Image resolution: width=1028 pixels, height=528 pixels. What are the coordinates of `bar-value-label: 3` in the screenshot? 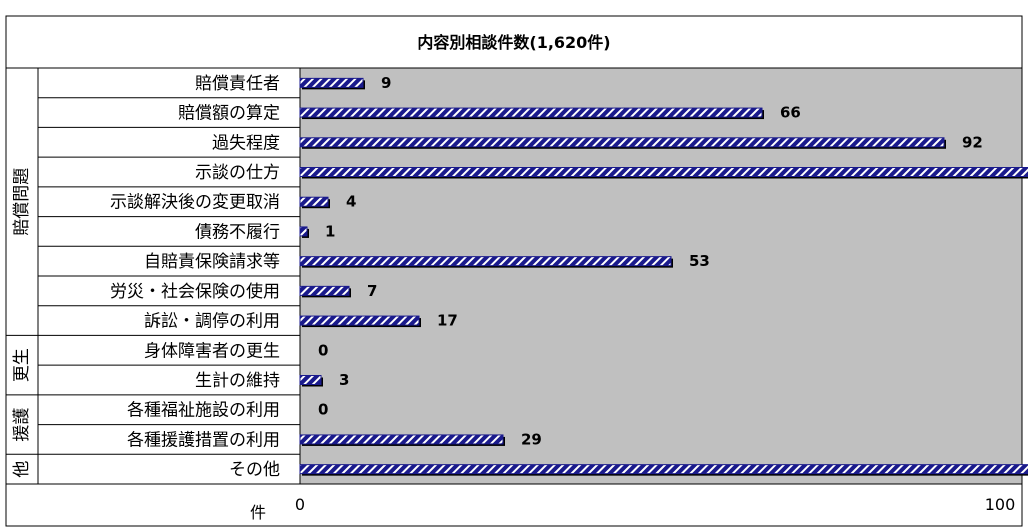 It's located at (344, 380).